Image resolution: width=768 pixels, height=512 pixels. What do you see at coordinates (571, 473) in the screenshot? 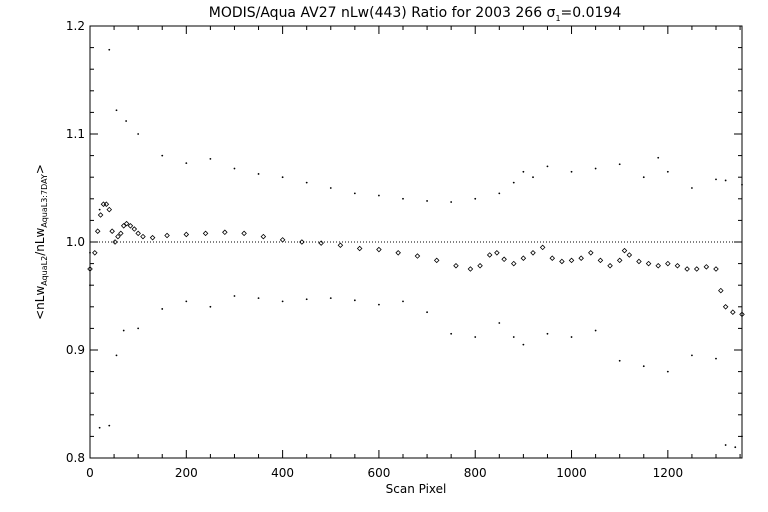
I see `x-tick-label: 1000` at bounding box center [571, 473].